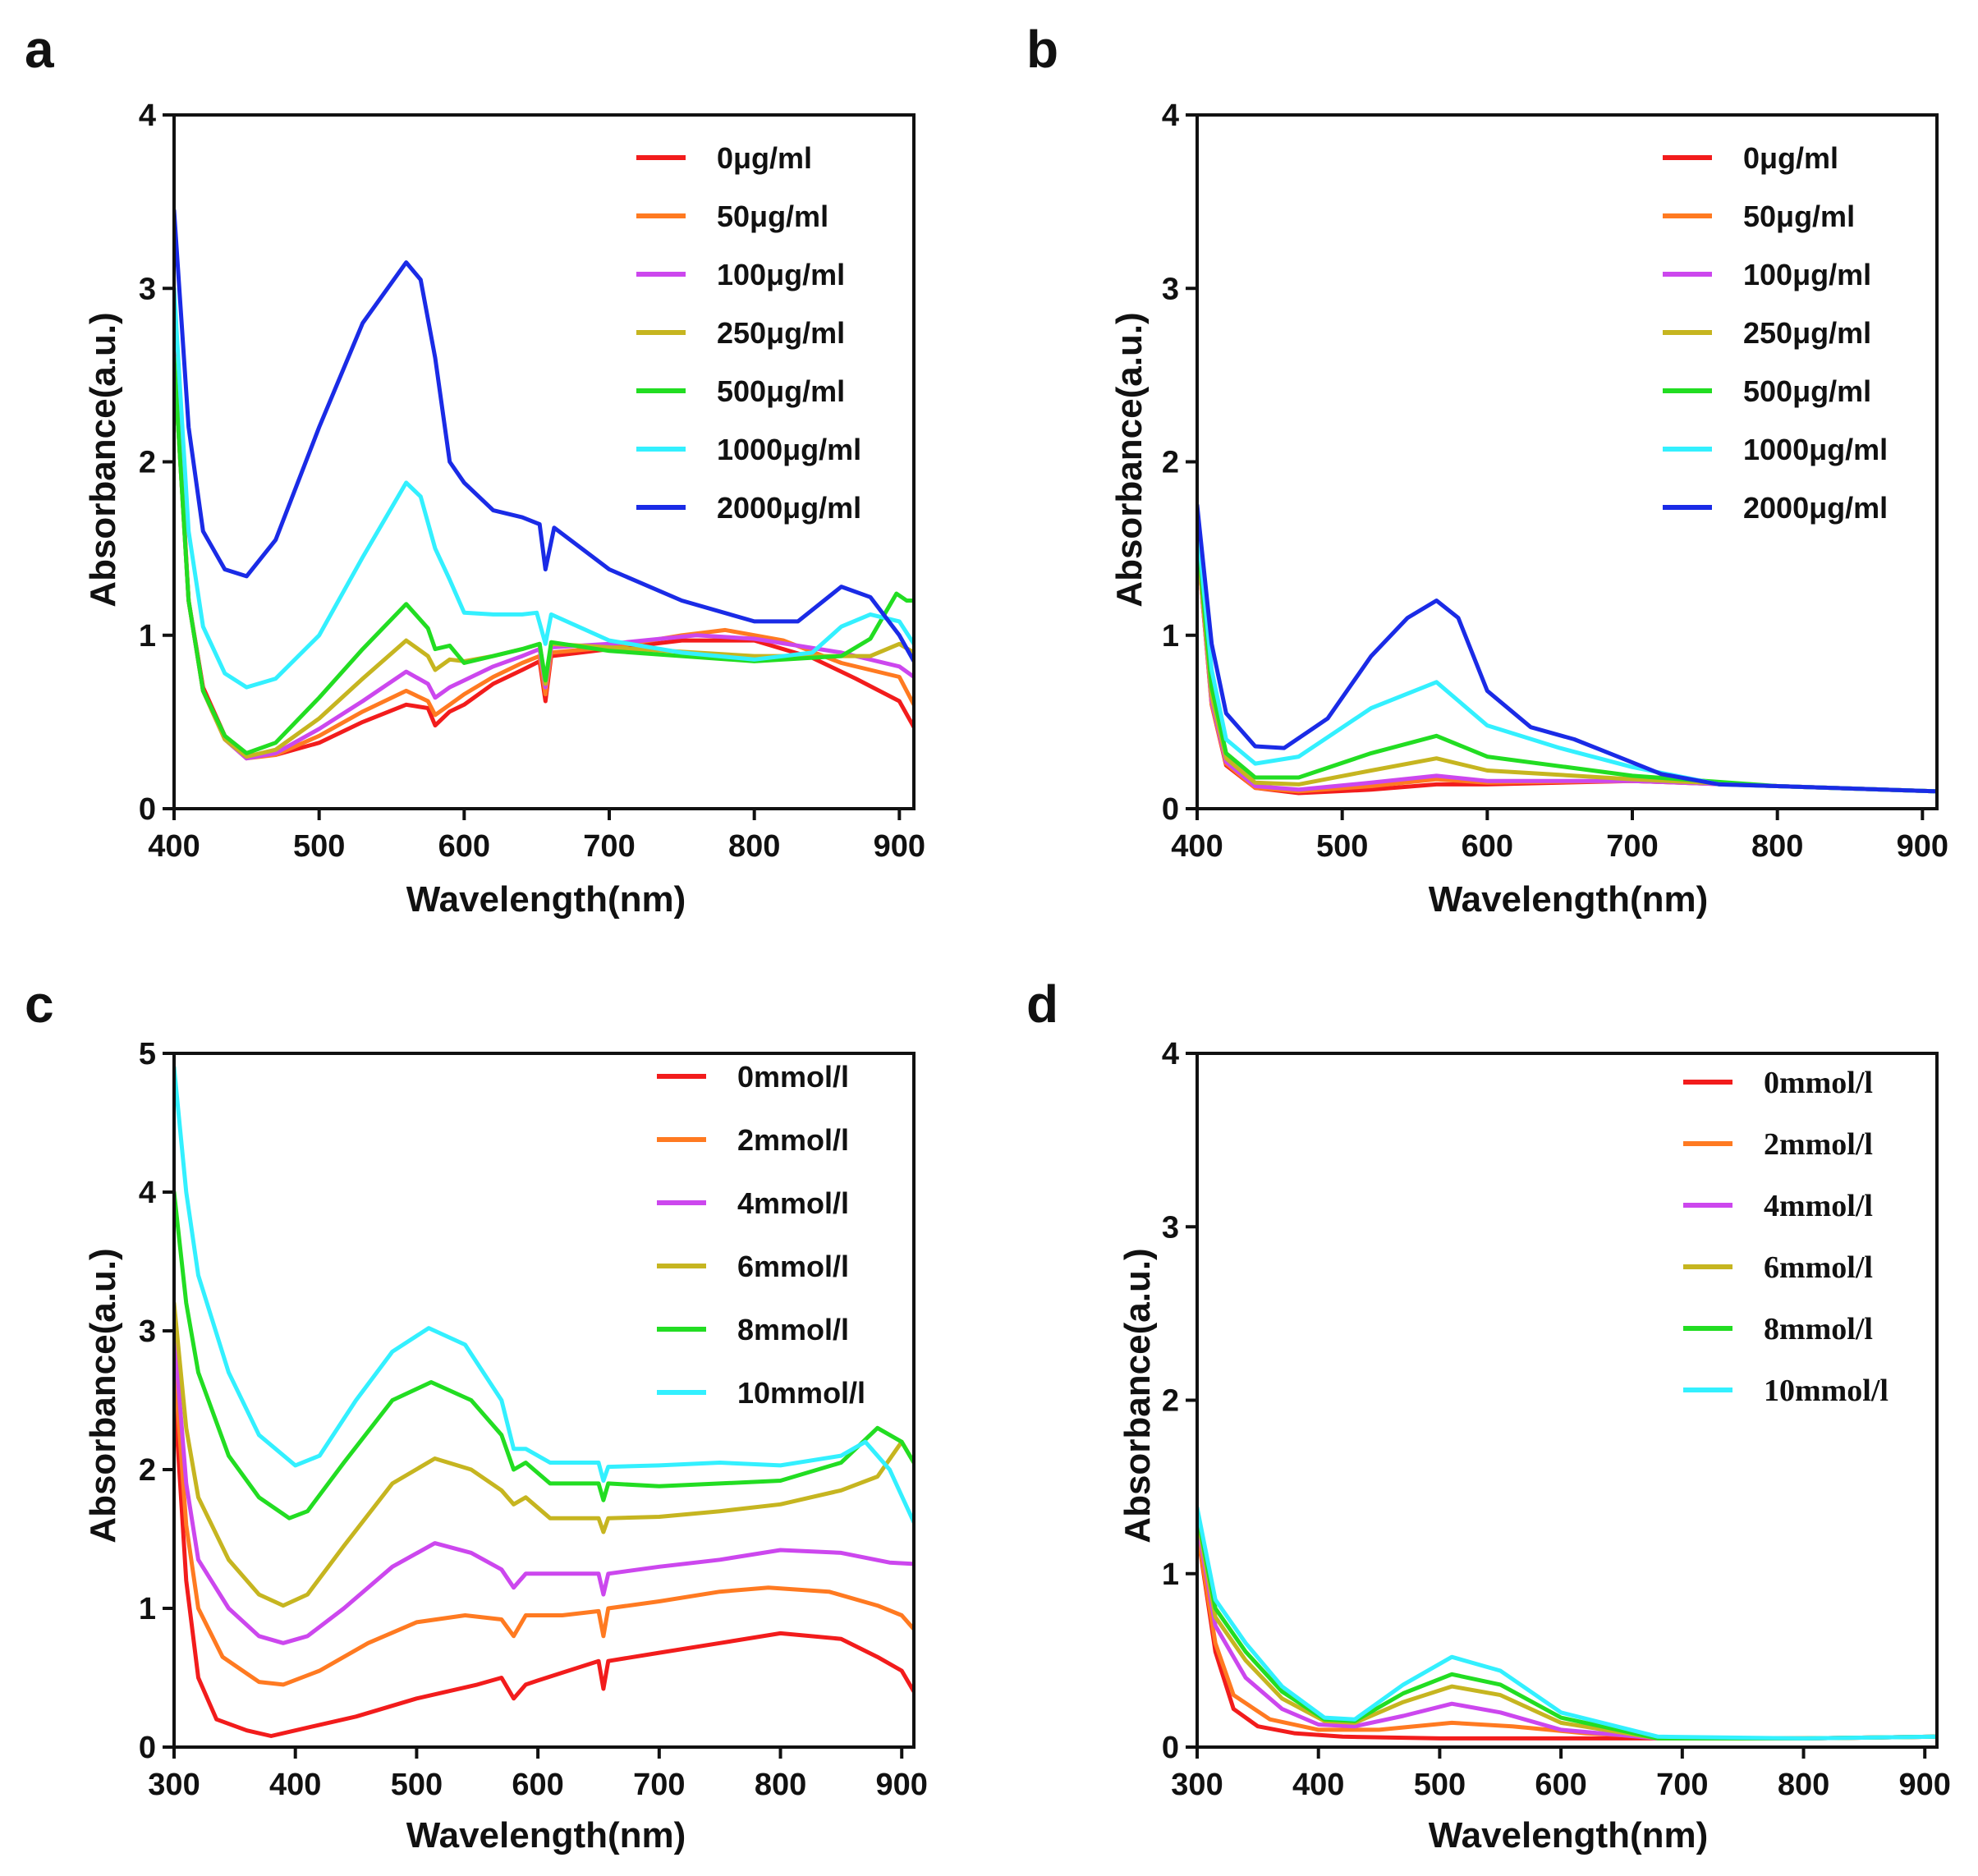 This screenshot has height=1876, width=1978. What do you see at coordinates (147, 463) in the screenshot?
I see `y-tick-label-a-2: 2` at bounding box center [147, 463].